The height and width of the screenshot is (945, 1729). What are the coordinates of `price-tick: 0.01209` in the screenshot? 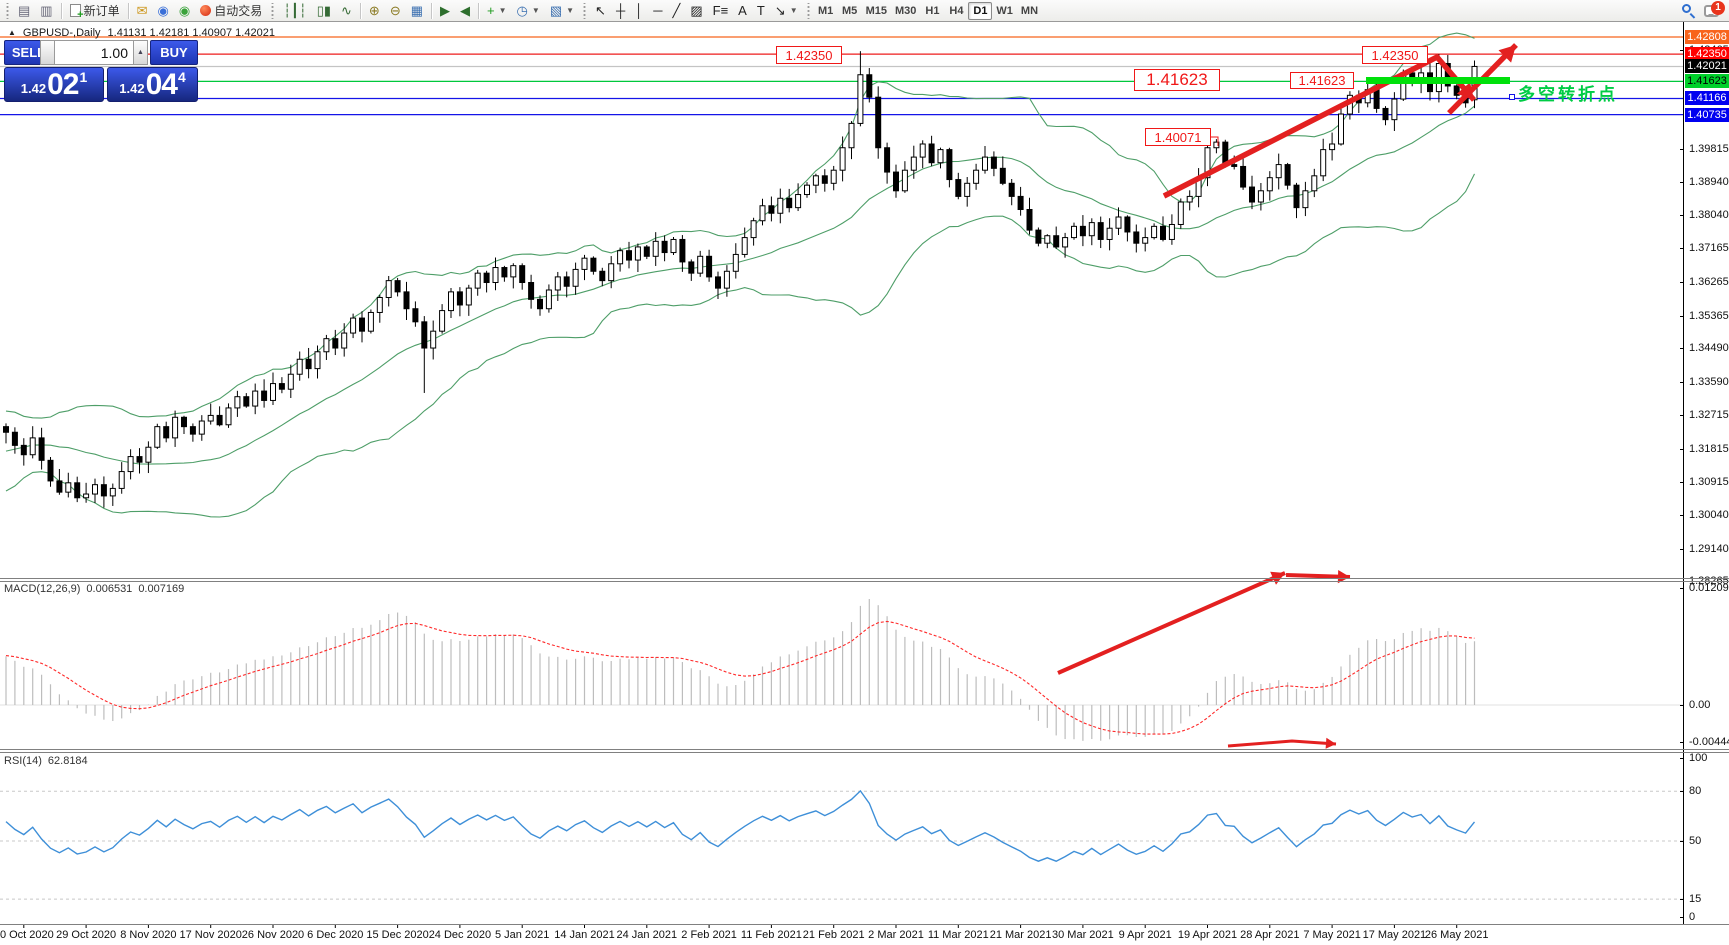 It's located at (1709, 588).